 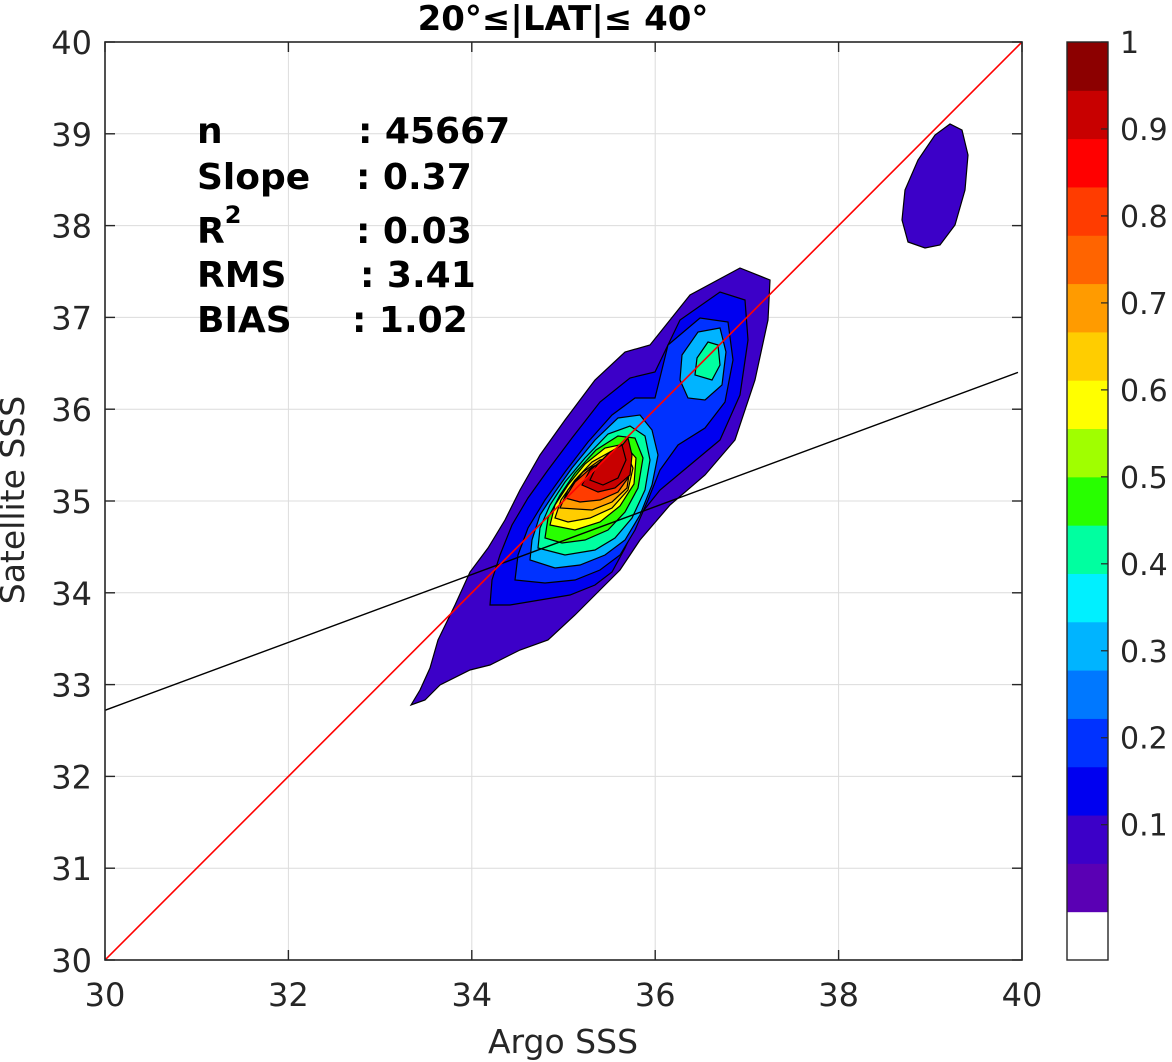 I want to click on colorbar-tick-label-9: 1, so click(x=1129, y=43).